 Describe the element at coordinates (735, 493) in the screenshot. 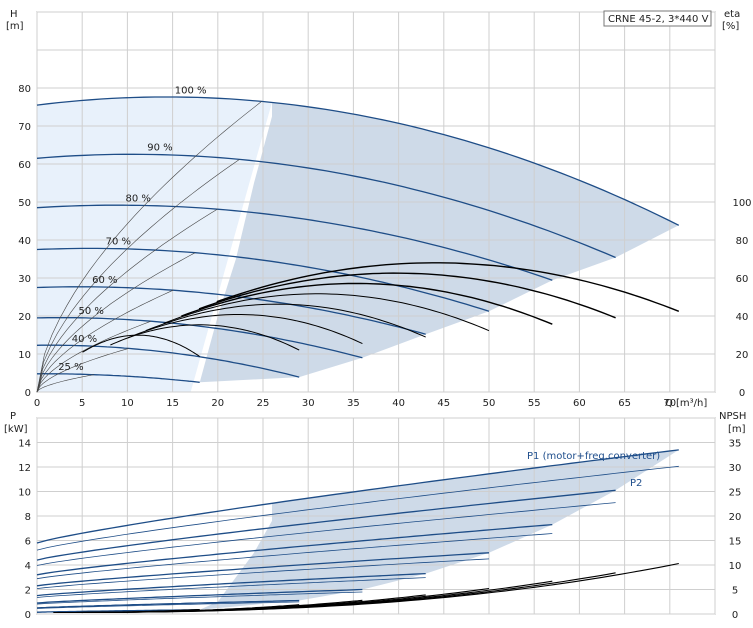

I see `npsh-tick-label: 25` at that location.